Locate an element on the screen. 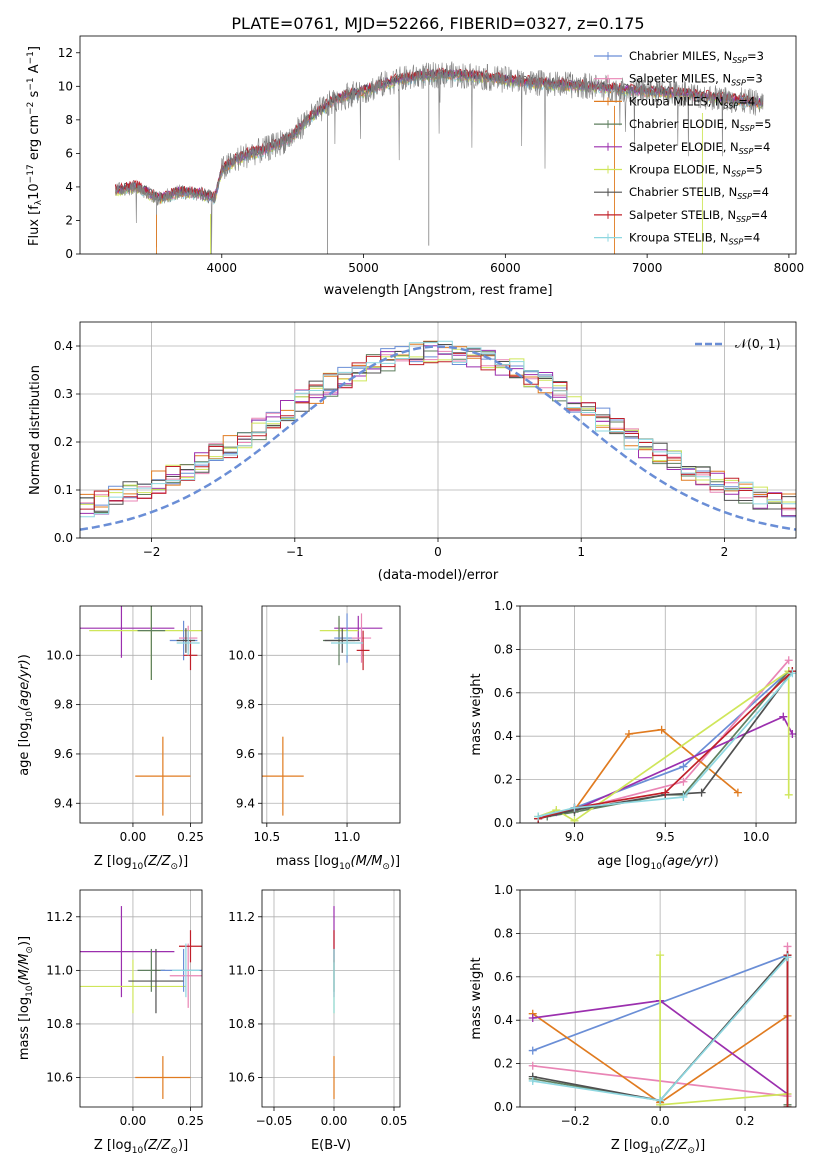 The image size is (819, 1170). y-tick-label: 9.6 is located at coordinates (63, 754).